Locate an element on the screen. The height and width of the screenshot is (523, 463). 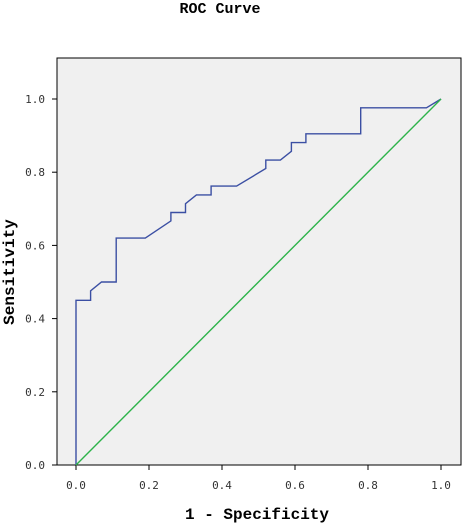
y-axis-label: Sensitivity is located at coordinates (10, 272).